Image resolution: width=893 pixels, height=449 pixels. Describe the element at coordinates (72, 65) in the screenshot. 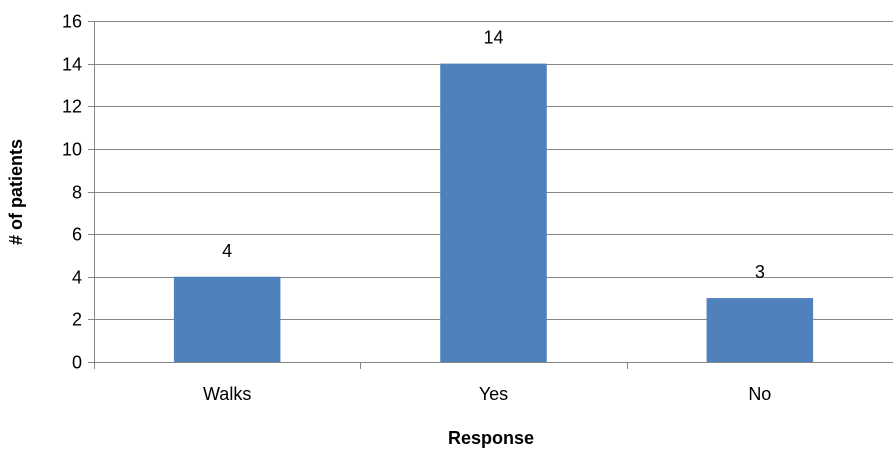

I see `y-tick-label: 14` at that location.